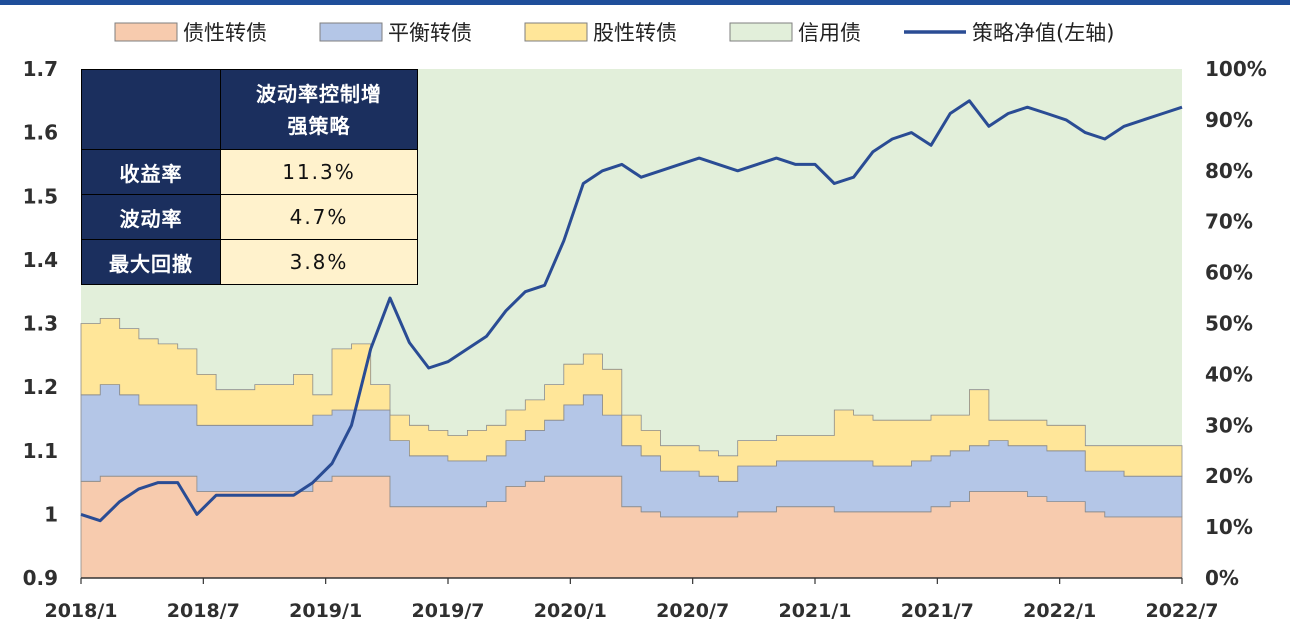  What do you see at coordinates (1229, 120) in the screenshot?
I see `right-tick-label: 90%` at bounding box center [1229, 120].